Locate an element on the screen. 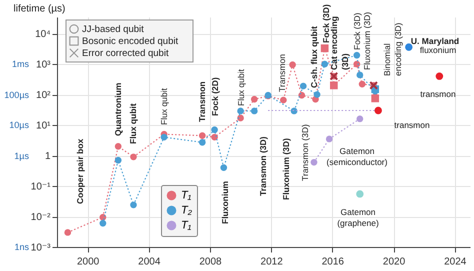 The image size is (474, 271). x-tick-label: 2016 is located at coordinates (333, 262).